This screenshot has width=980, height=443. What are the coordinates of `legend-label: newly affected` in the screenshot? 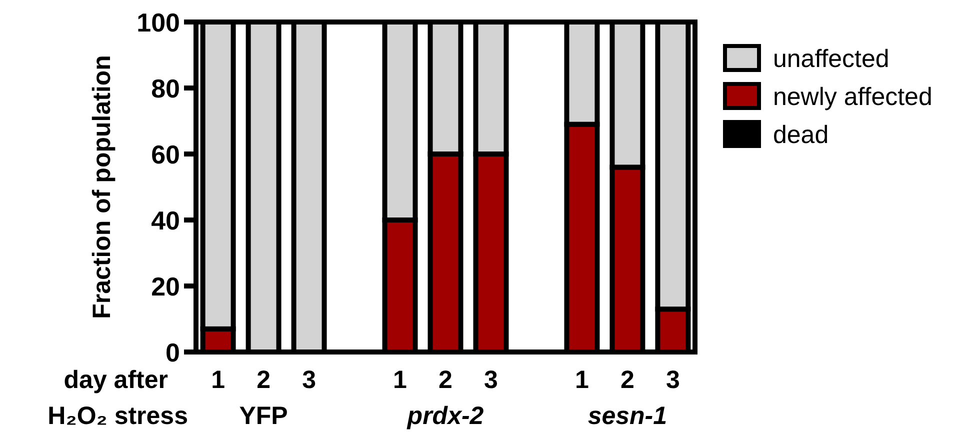 It's located at (852, 97).